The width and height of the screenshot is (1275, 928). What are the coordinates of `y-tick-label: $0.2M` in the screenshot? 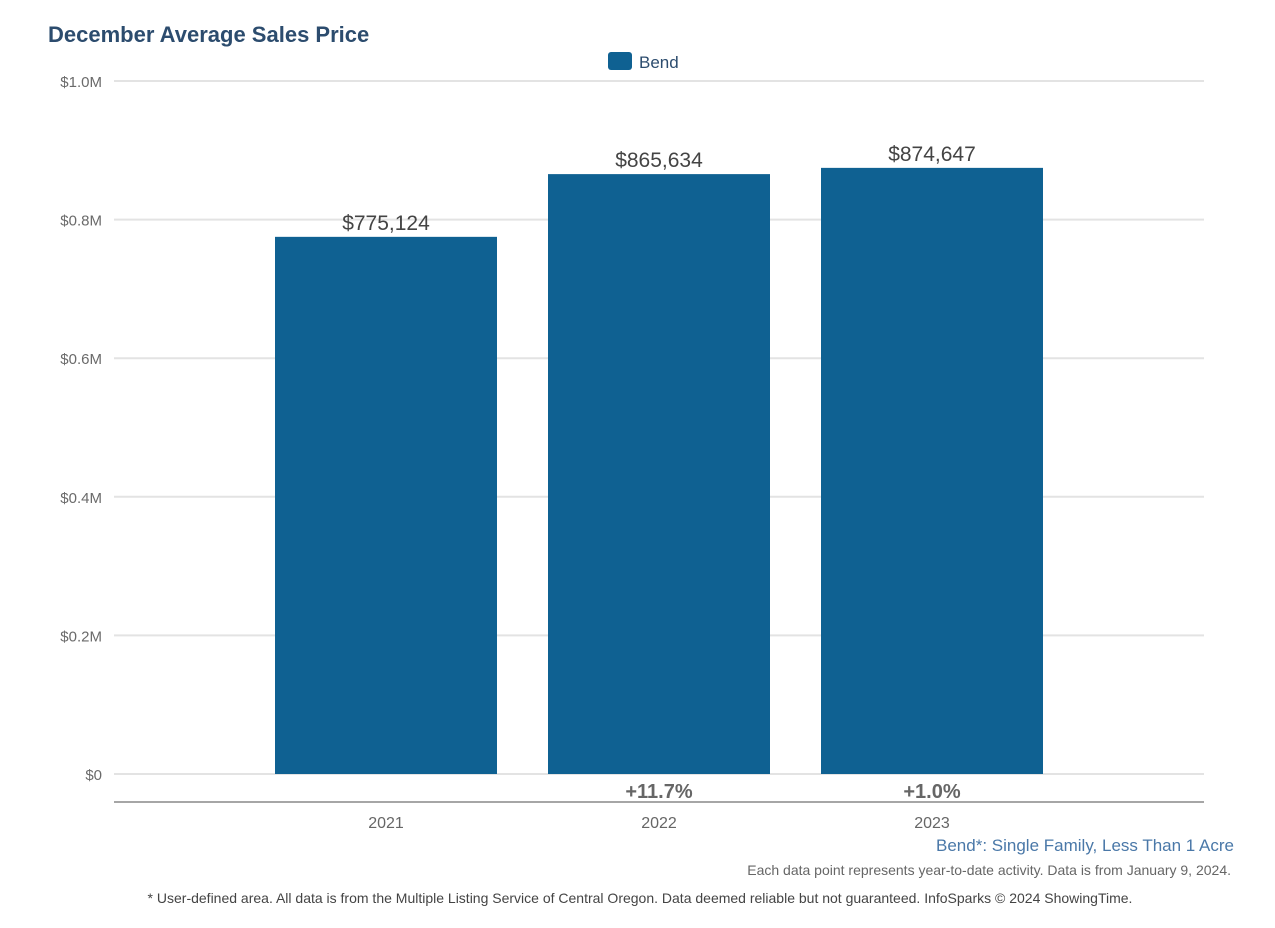 It's located at (81, 636).